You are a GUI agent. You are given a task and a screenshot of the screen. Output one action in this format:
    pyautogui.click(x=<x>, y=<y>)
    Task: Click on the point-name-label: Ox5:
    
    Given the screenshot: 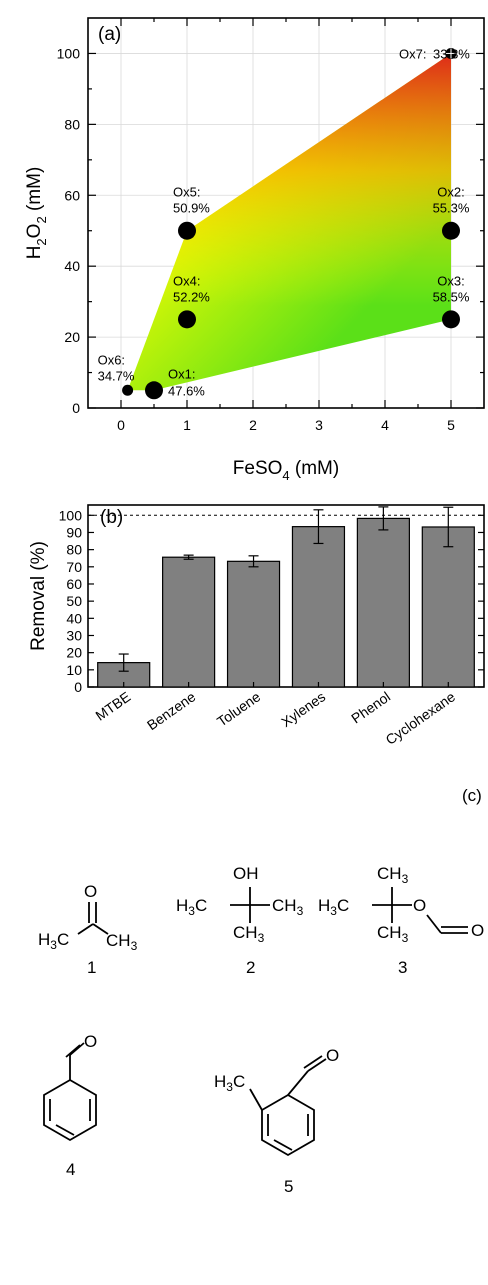 What is the action you would take?
    pyautogui.click(x=186, y=192)
    